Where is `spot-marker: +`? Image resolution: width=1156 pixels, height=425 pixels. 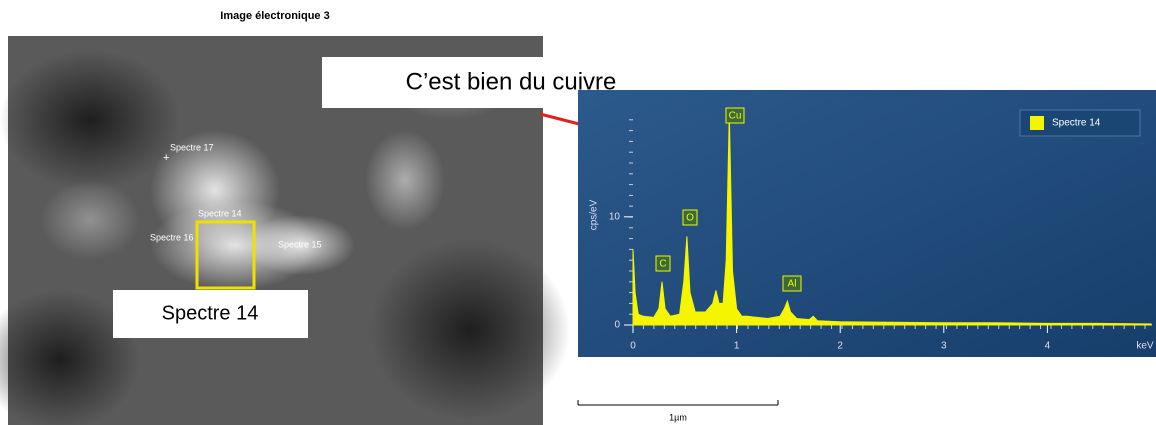 spot-marker: + is located at coordinates (166, 158).